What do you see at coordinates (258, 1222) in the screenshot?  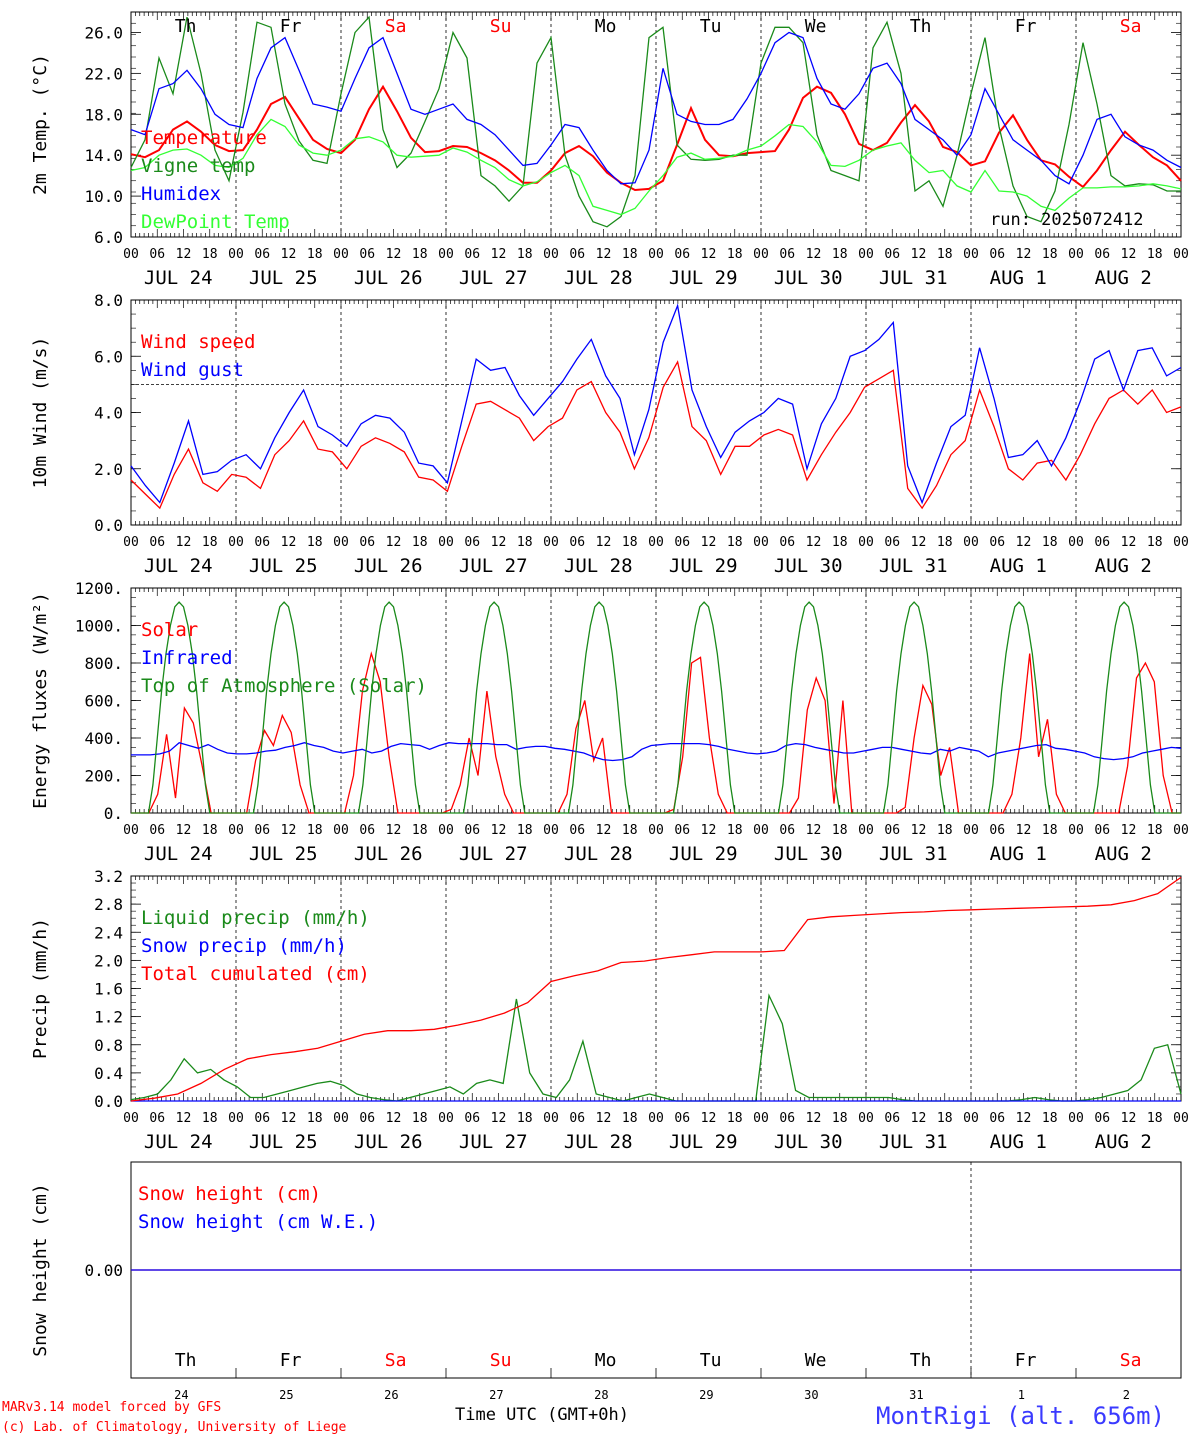 I see `legend-item: Snow height (cm W.E.)` at bounding box center [258, 1222].